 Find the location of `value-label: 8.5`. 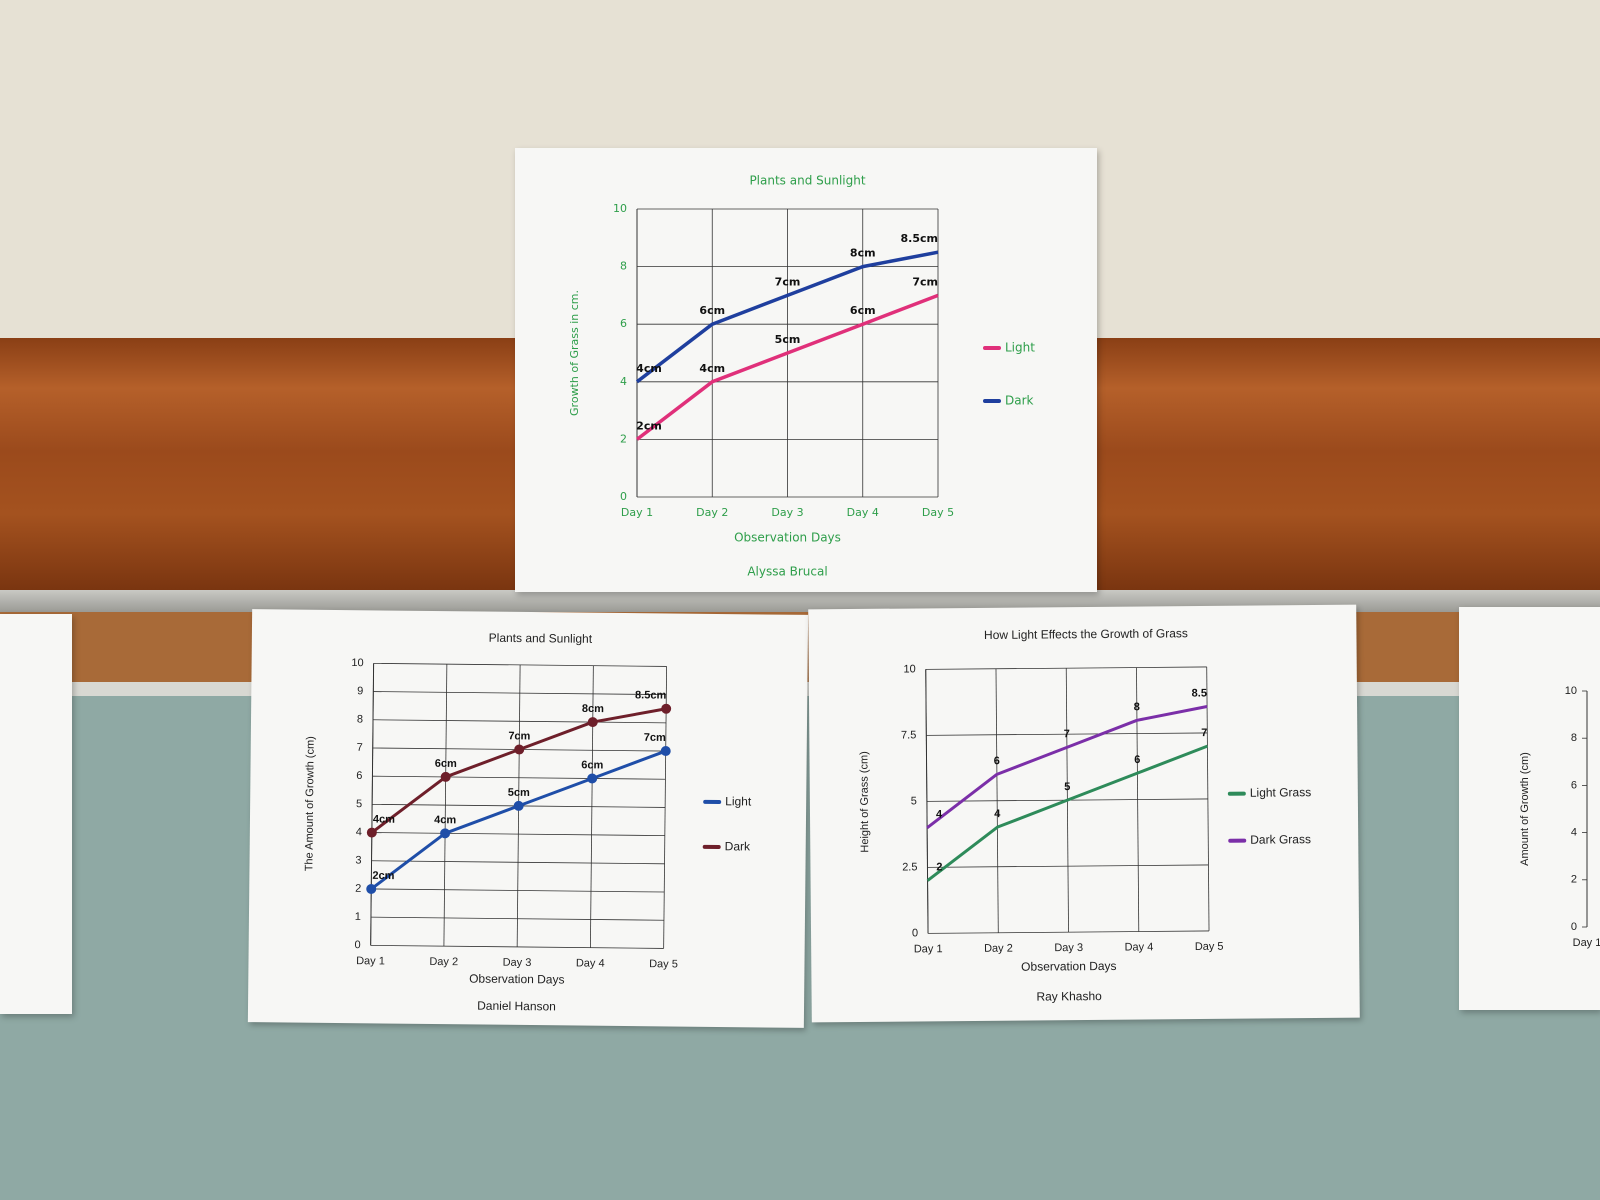

value-label: 8.5 is located at coordinates (1199, 693).